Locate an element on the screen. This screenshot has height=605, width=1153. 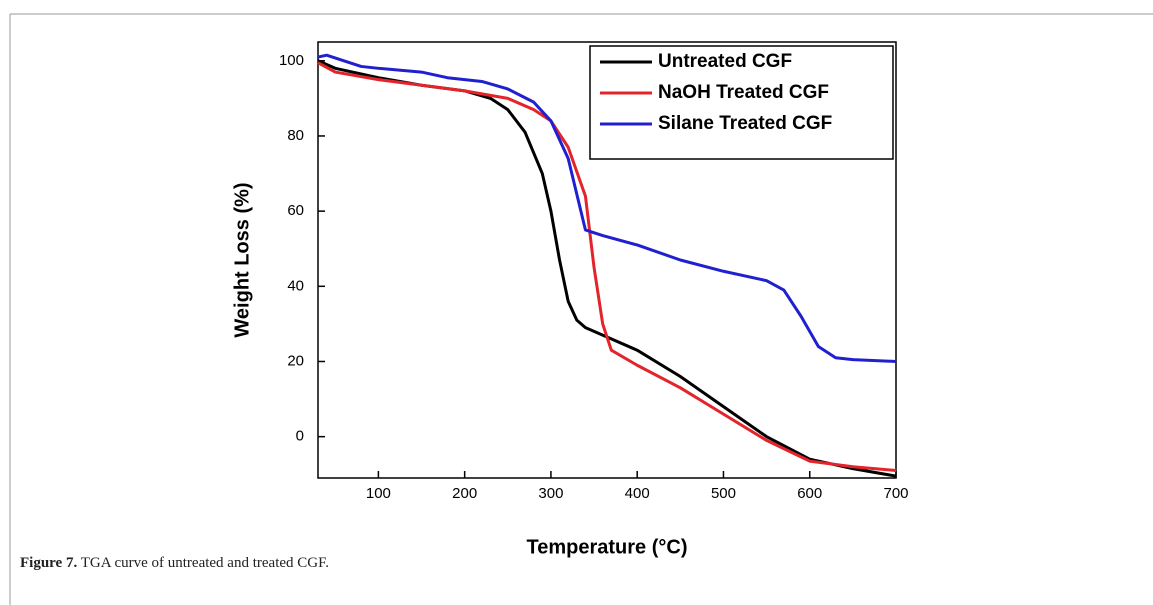
x-tick-label: 400 is located at coordinates (637, 493).